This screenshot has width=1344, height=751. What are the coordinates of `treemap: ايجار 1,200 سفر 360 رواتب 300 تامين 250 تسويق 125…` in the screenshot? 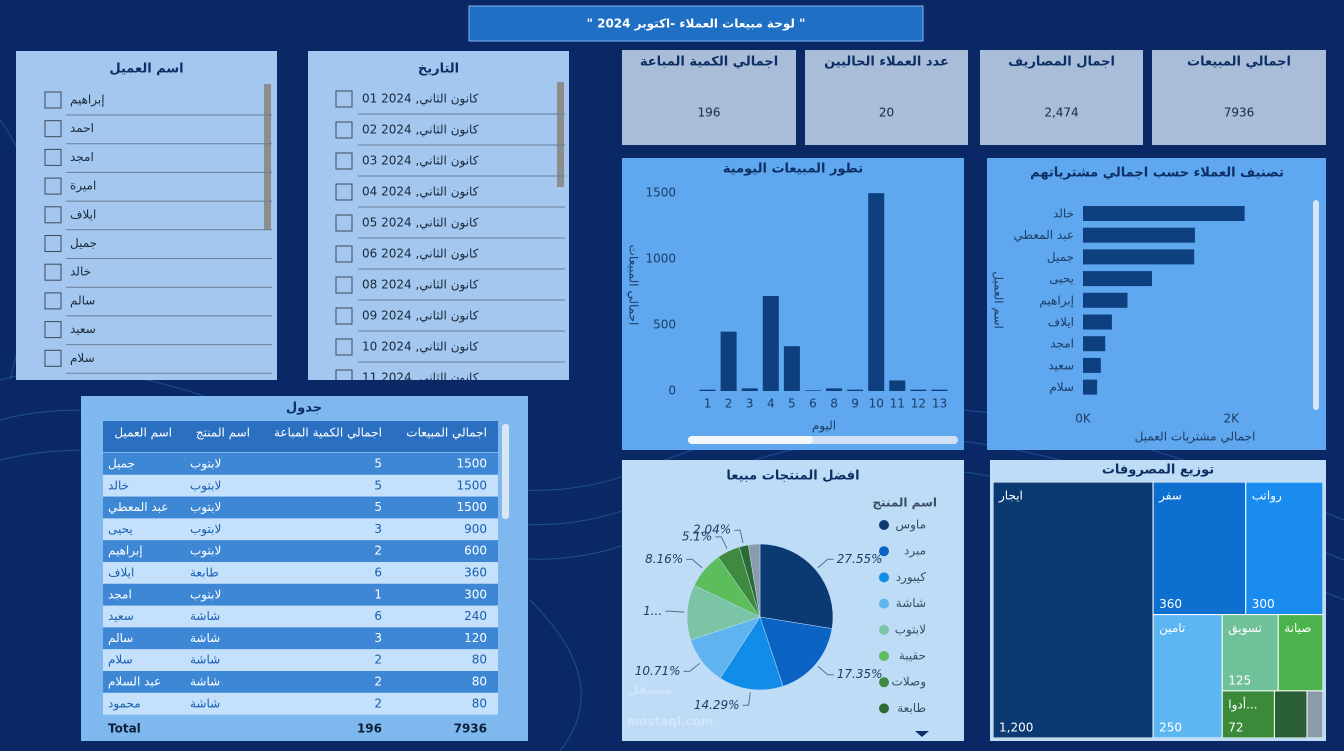 It's located at (1158, 610).